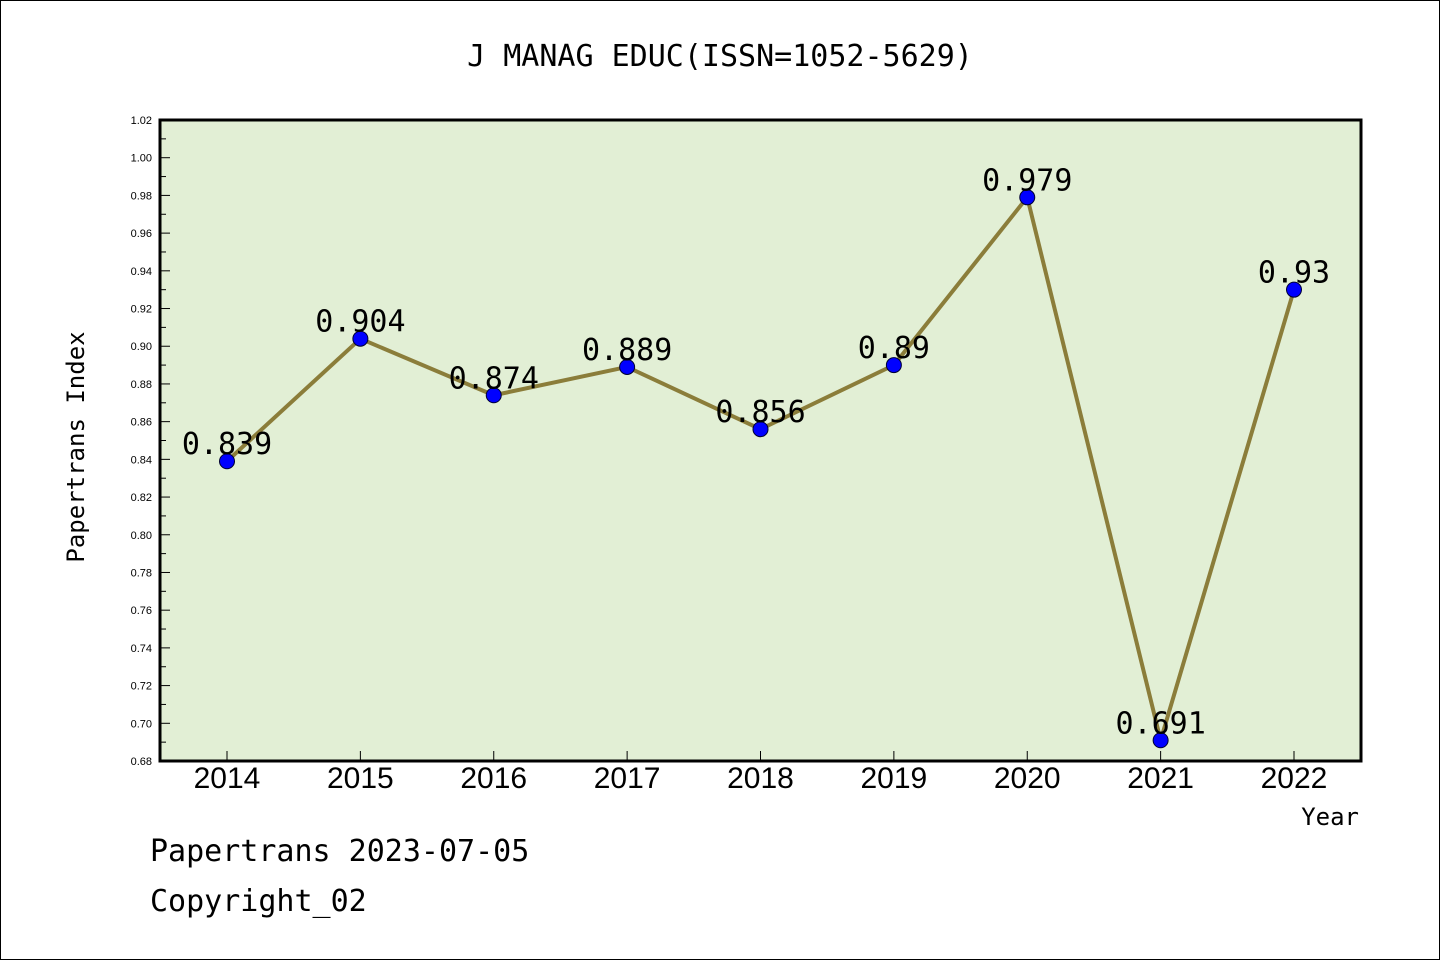 The width and height of the screenshot is (1440, 960). I want to click on y-tick-label: 0.76, so click(141, 611).